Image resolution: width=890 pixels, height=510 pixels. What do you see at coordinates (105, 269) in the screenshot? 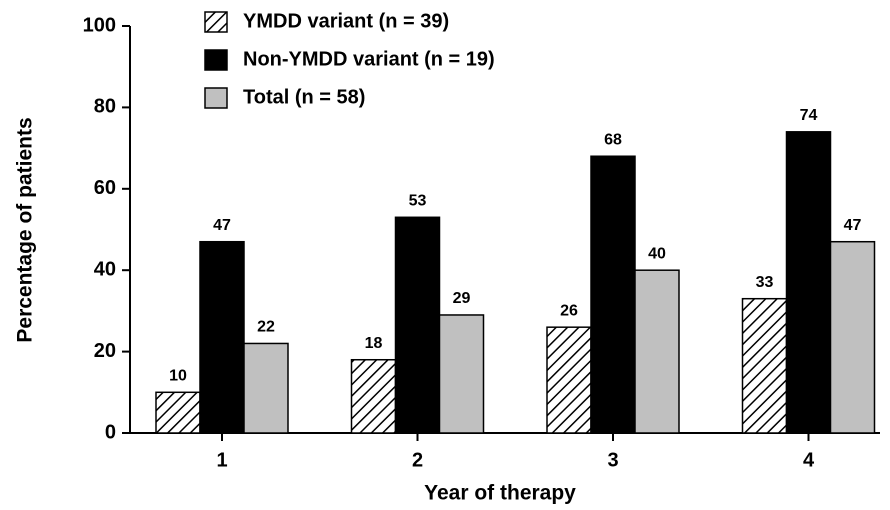
I see `y-tick-label: 40` at bounding box center [105, 269].